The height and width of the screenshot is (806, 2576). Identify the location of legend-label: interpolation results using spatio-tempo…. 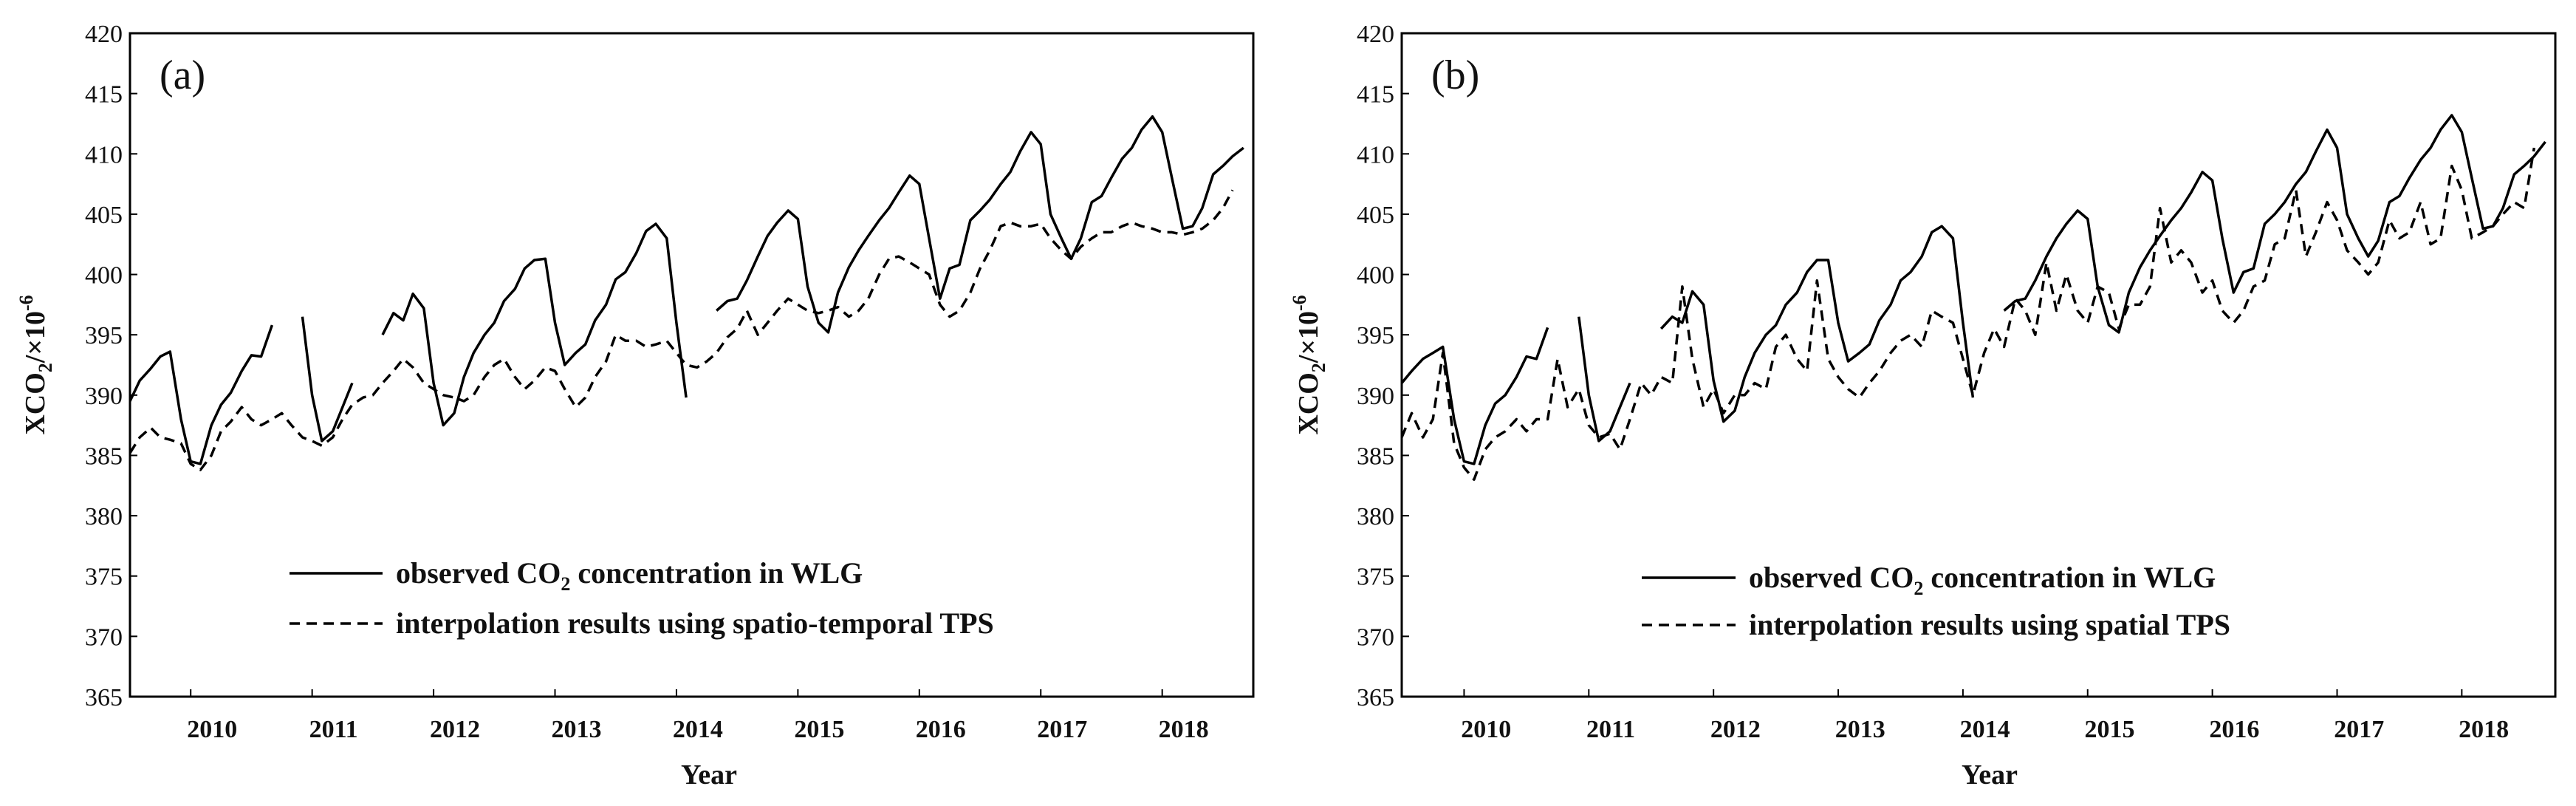
(695, 623).